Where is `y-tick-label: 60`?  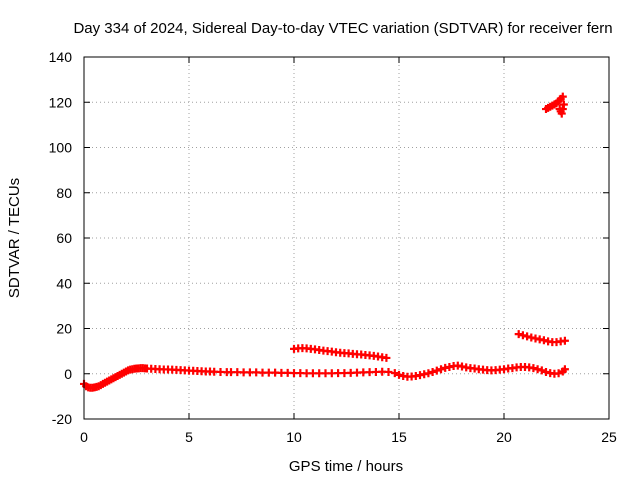
y-tick-label: 60 is located at coordinates (64, 238).